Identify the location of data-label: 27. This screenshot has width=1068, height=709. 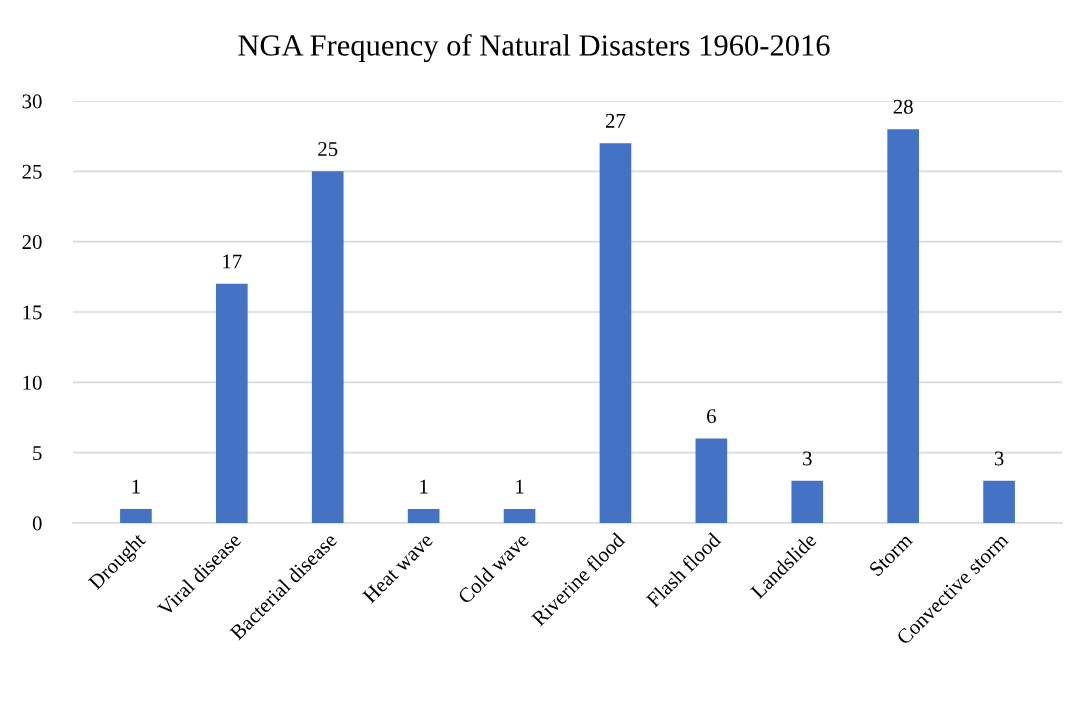
(615, 120).